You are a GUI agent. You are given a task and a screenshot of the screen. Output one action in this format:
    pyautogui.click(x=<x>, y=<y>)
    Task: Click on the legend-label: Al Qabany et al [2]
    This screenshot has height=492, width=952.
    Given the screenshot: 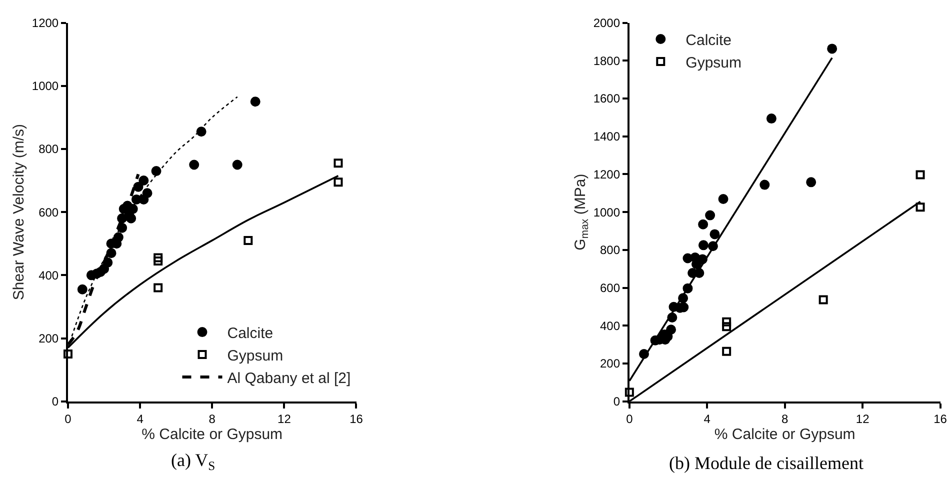 What is the action you would take?
    pyautogui.click(x=289, y=378)
    